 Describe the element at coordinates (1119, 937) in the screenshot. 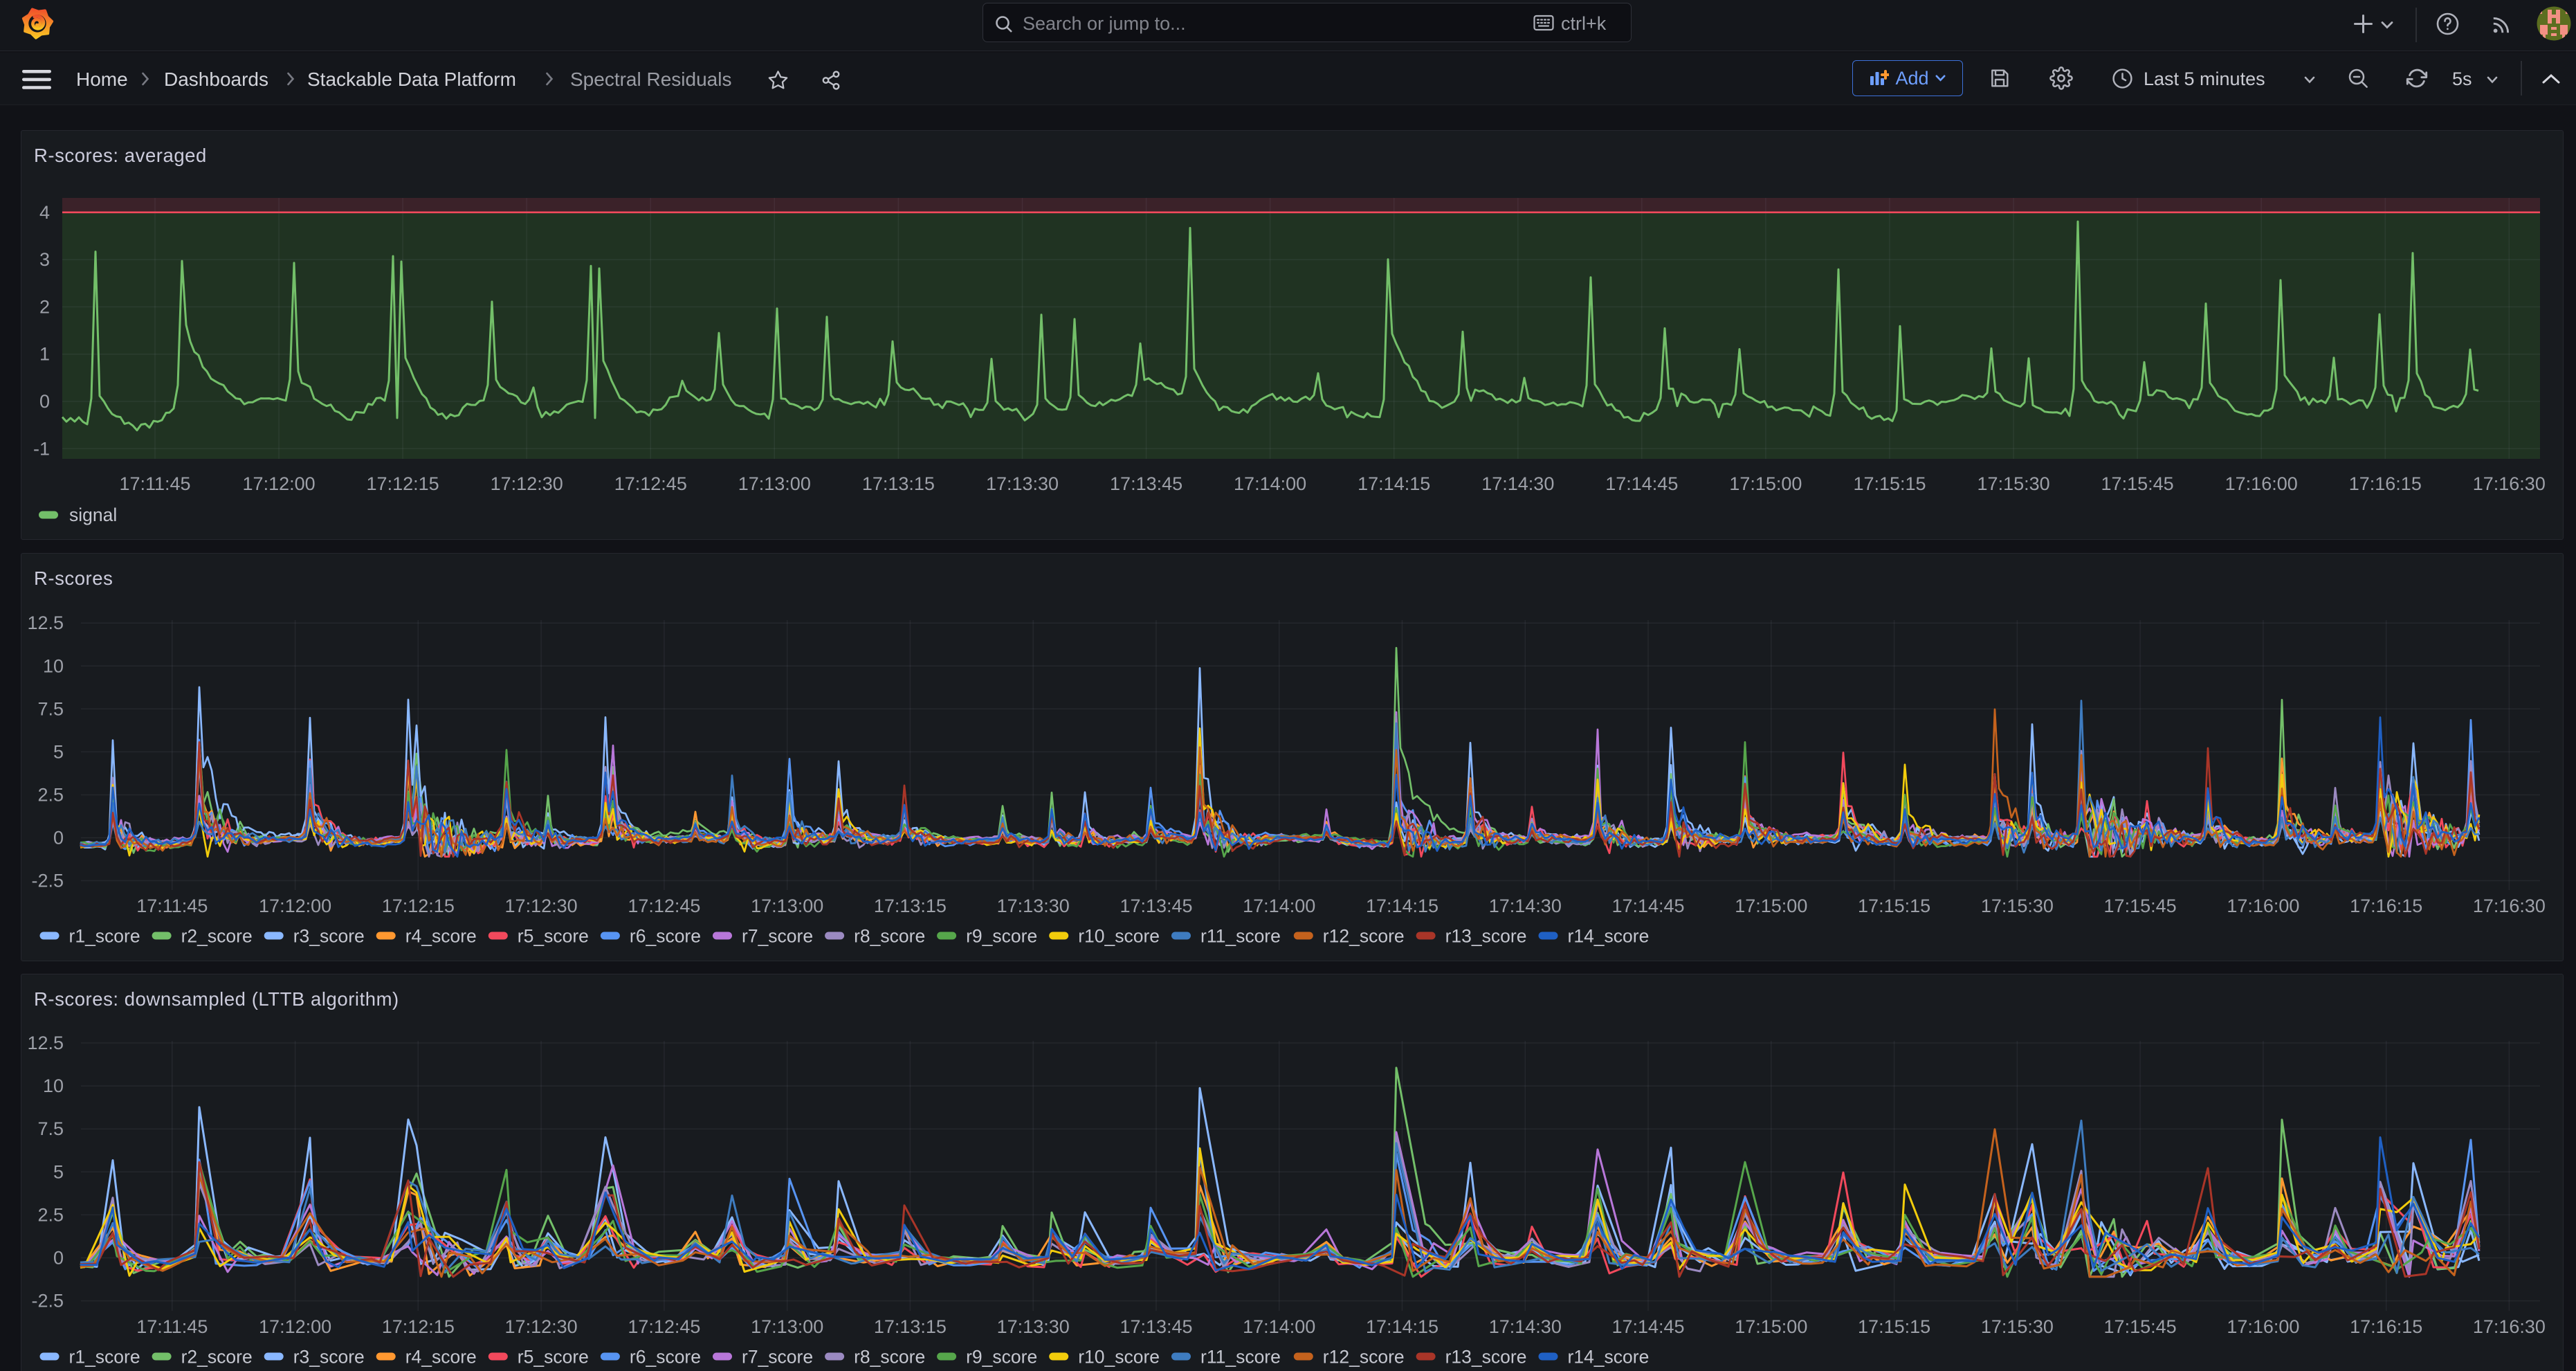

I see `svg-text: r10_score` at that location.